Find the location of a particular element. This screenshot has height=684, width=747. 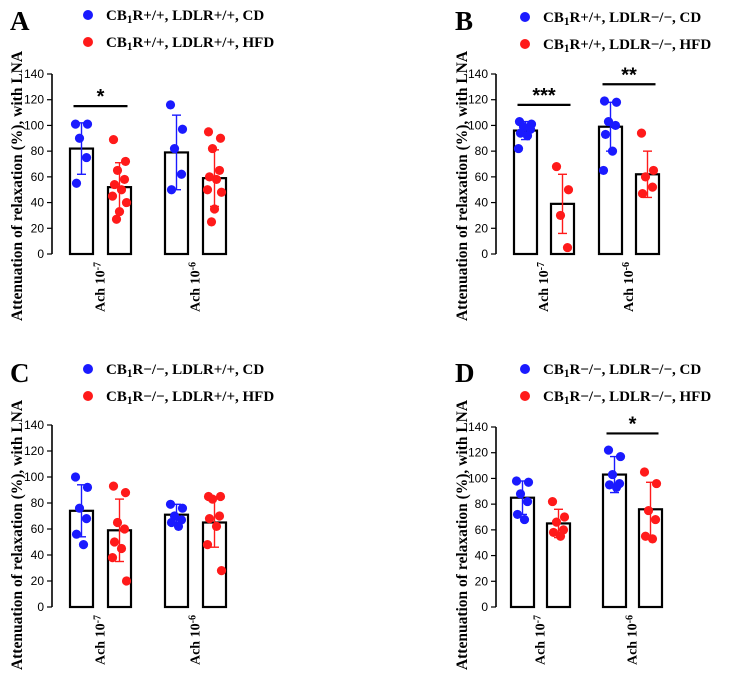

panel-letter: D is located at coordinates (465, 373).